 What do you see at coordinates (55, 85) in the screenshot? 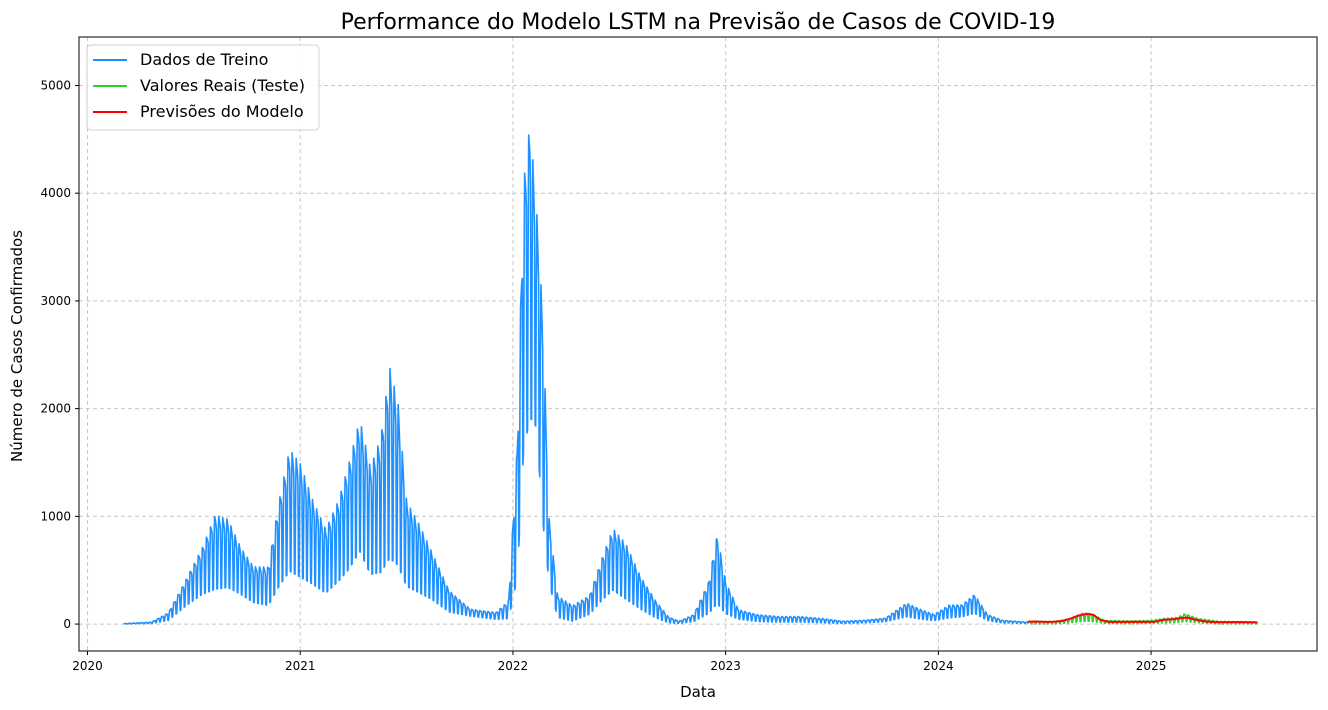
I see `y-tick-label: 5000` at bounding box center [55, 85].